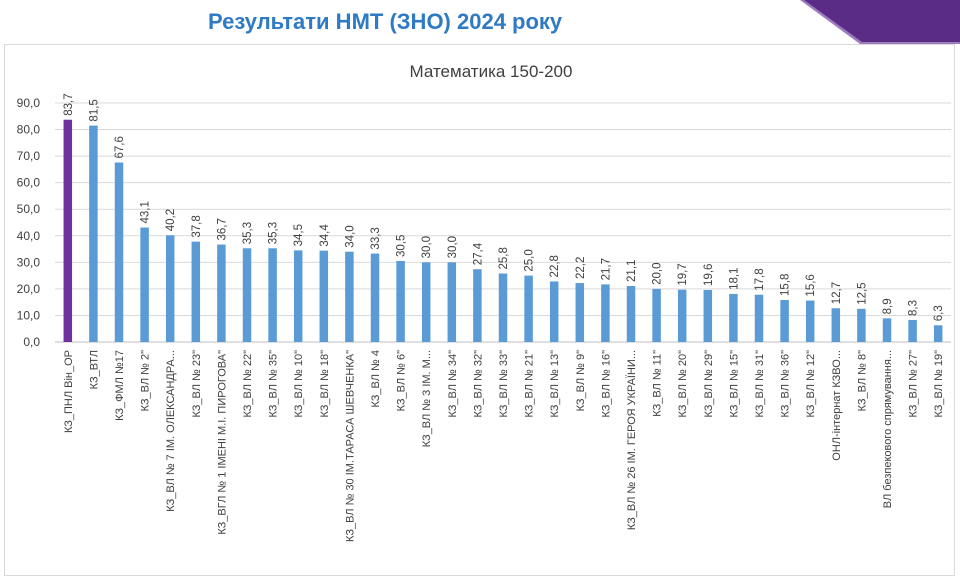 The image size is (960, 580). I want to click on y-tick-label: 90,0, so click(29, 103).